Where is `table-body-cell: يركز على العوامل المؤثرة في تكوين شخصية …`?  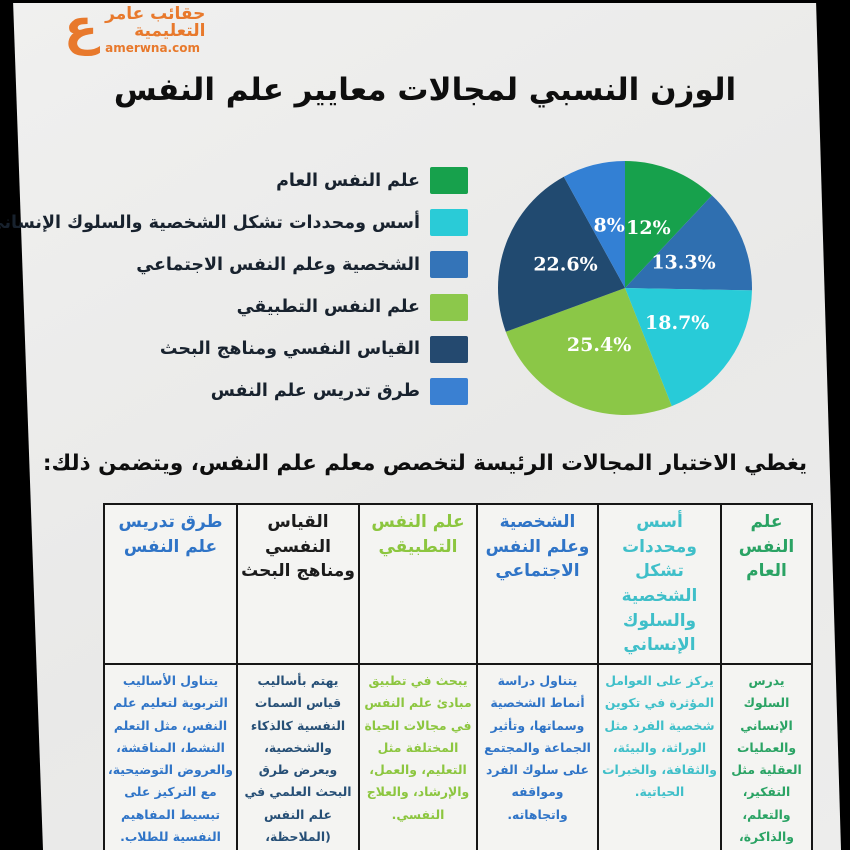
table-body-cell: يركز على العوامل المؤثرة في تكوين شخصية … is located at coordinates (659, 756).